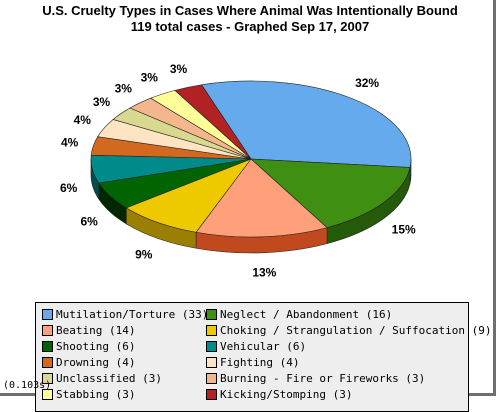  I want to click on legend-item: Neglect / Abandonment (16), so click(299, 314).